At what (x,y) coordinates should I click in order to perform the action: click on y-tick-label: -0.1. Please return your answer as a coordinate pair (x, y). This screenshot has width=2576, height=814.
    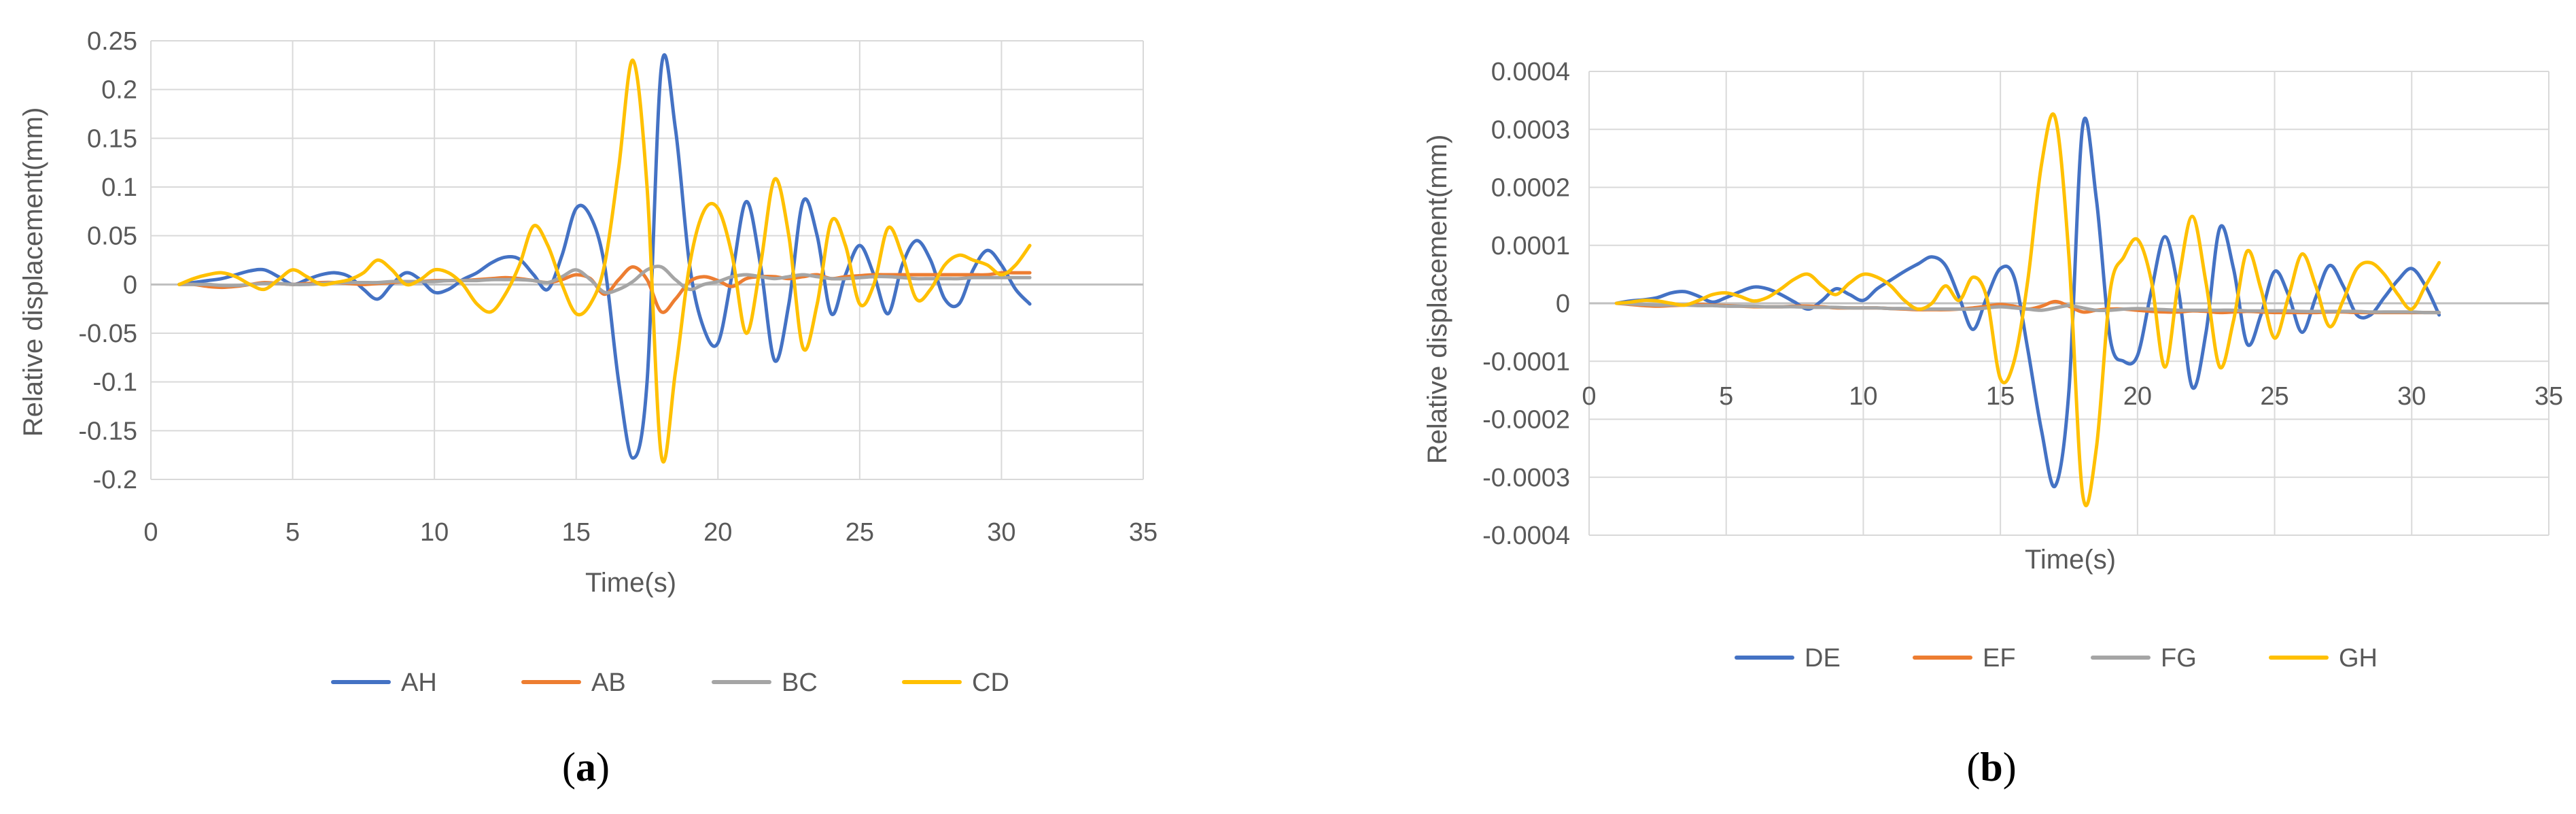
    Looking at the image, I should click on (115, 383).